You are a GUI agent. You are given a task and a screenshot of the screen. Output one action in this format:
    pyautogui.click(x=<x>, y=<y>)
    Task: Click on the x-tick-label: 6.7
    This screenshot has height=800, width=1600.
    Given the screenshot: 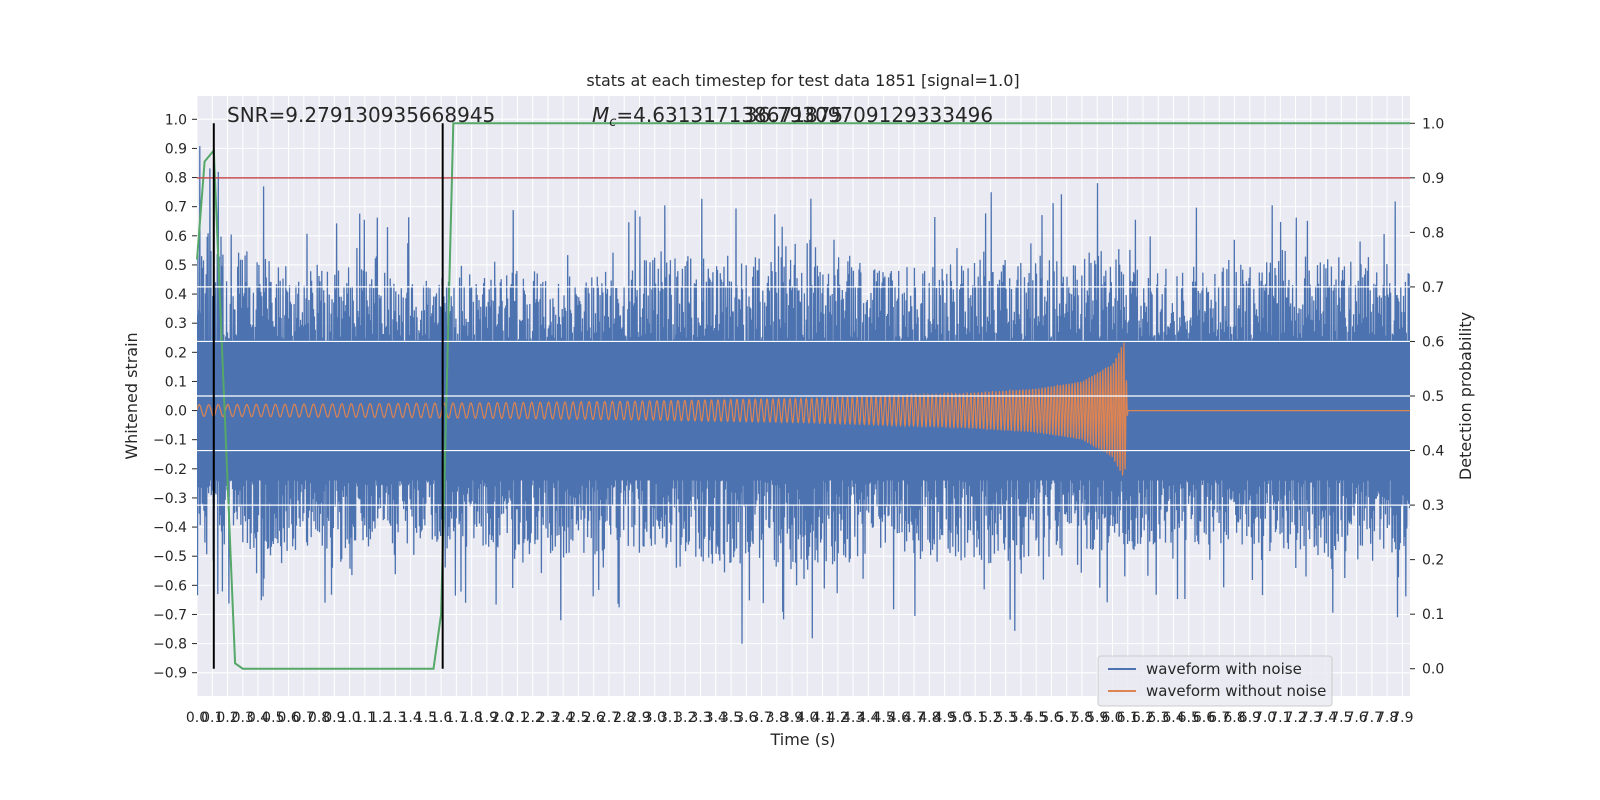 What is the action you would take?
    pyautogui.click(x=1219, y=718)
    